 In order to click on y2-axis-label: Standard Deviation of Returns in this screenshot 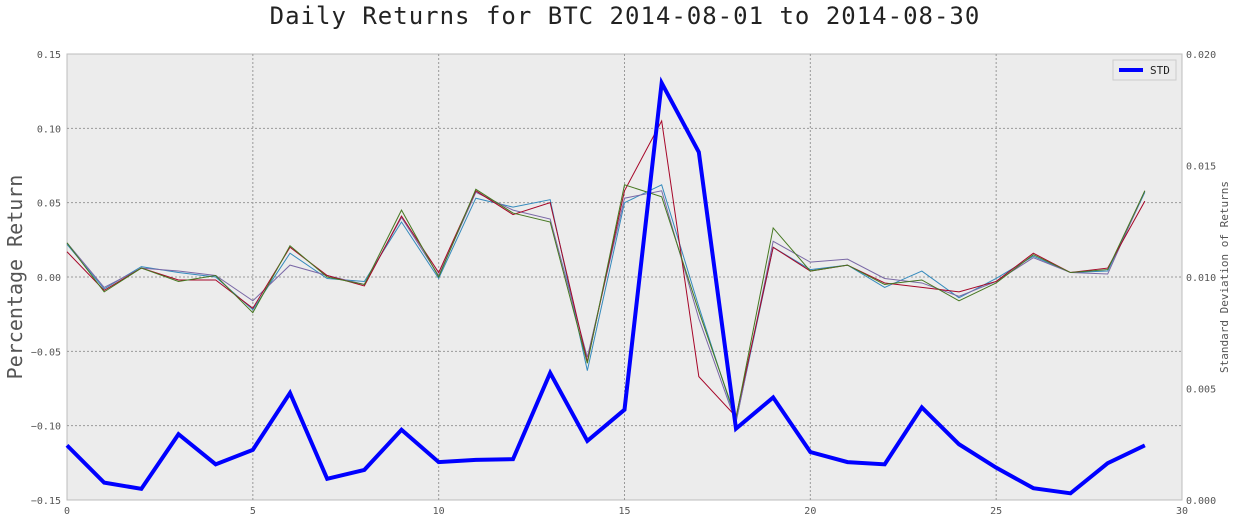, I will do `click(1224, 277)`.